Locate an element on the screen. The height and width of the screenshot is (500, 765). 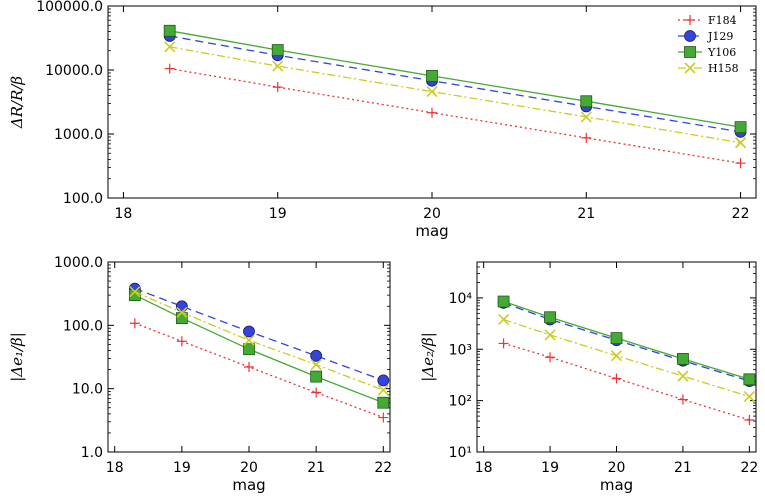
plot-frame is located at coordinates (616, 357).